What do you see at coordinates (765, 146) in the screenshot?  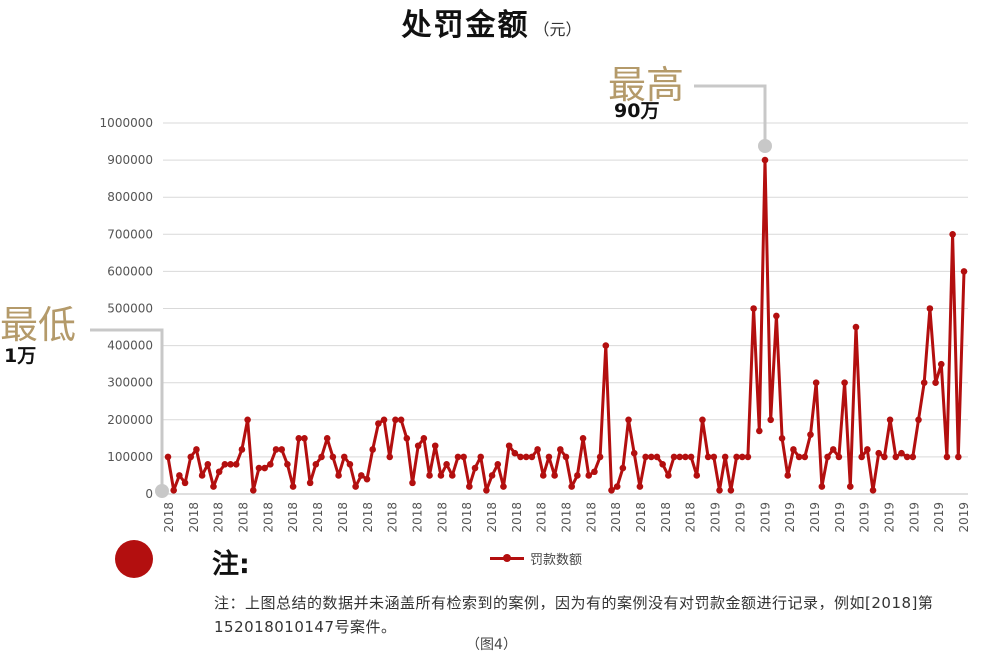 I see `max-callout-marker` at bounding box center [765, 146].